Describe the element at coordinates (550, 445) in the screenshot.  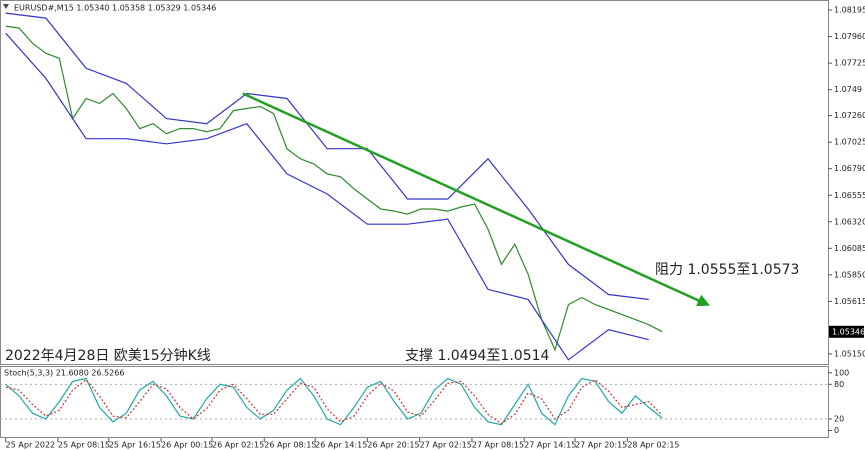
I see `x-tick-label: 27 Apr 14:15` at that location.